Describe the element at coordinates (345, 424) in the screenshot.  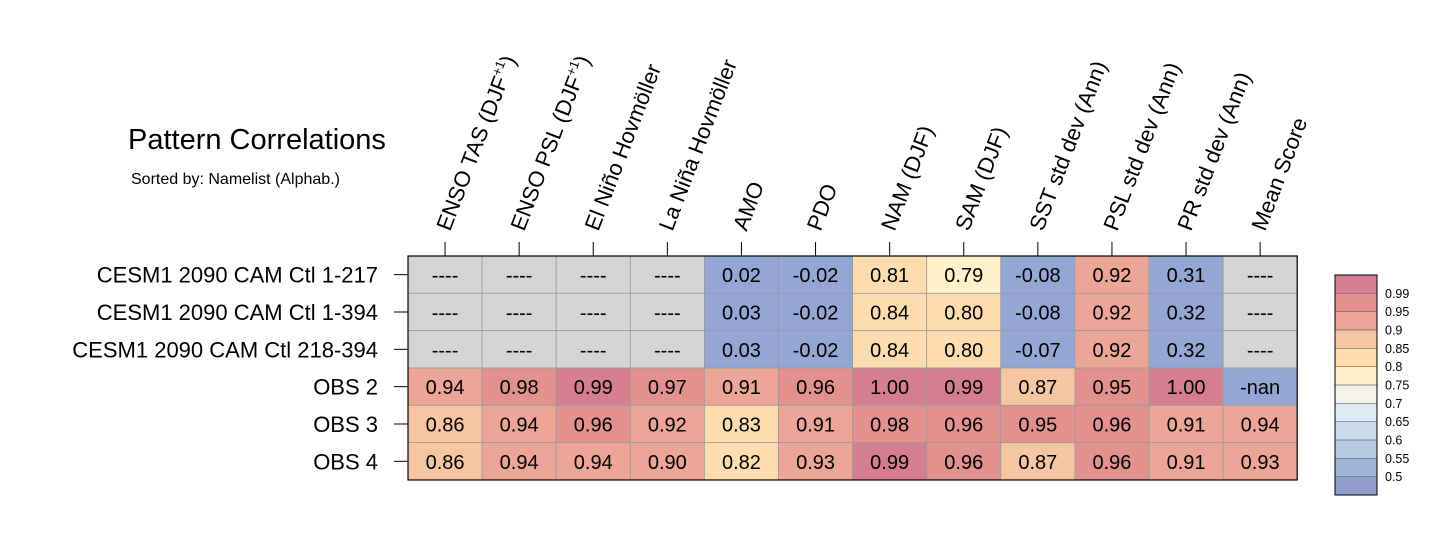
I see `row-label: OBS 3` at that location.